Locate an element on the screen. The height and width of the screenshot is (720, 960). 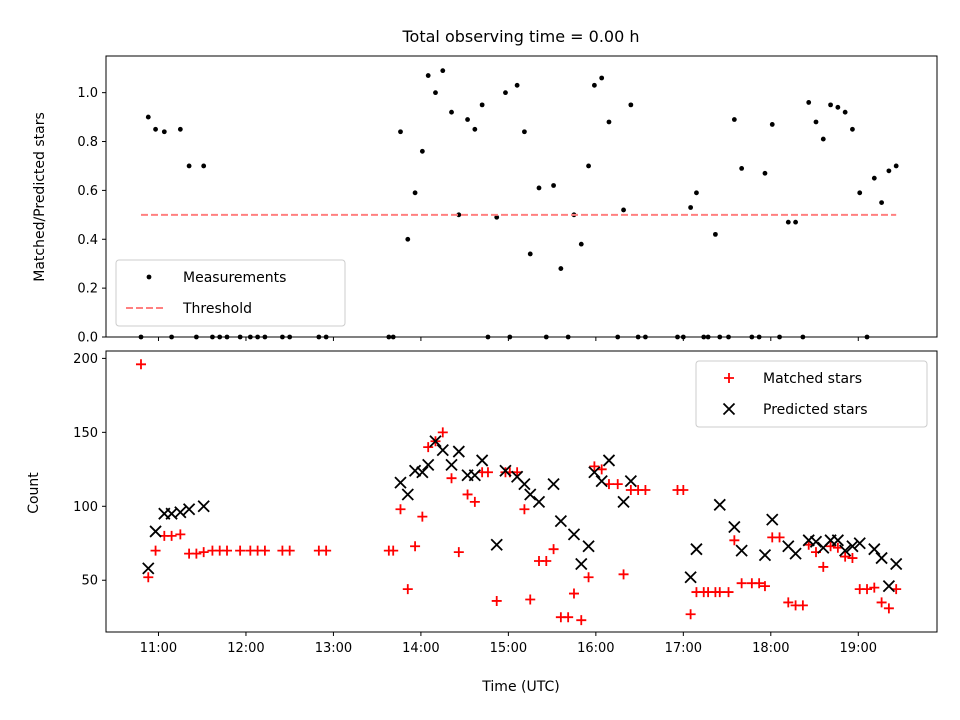
top-y-tick-label: 1.0 is located at coordinates (87, 93).